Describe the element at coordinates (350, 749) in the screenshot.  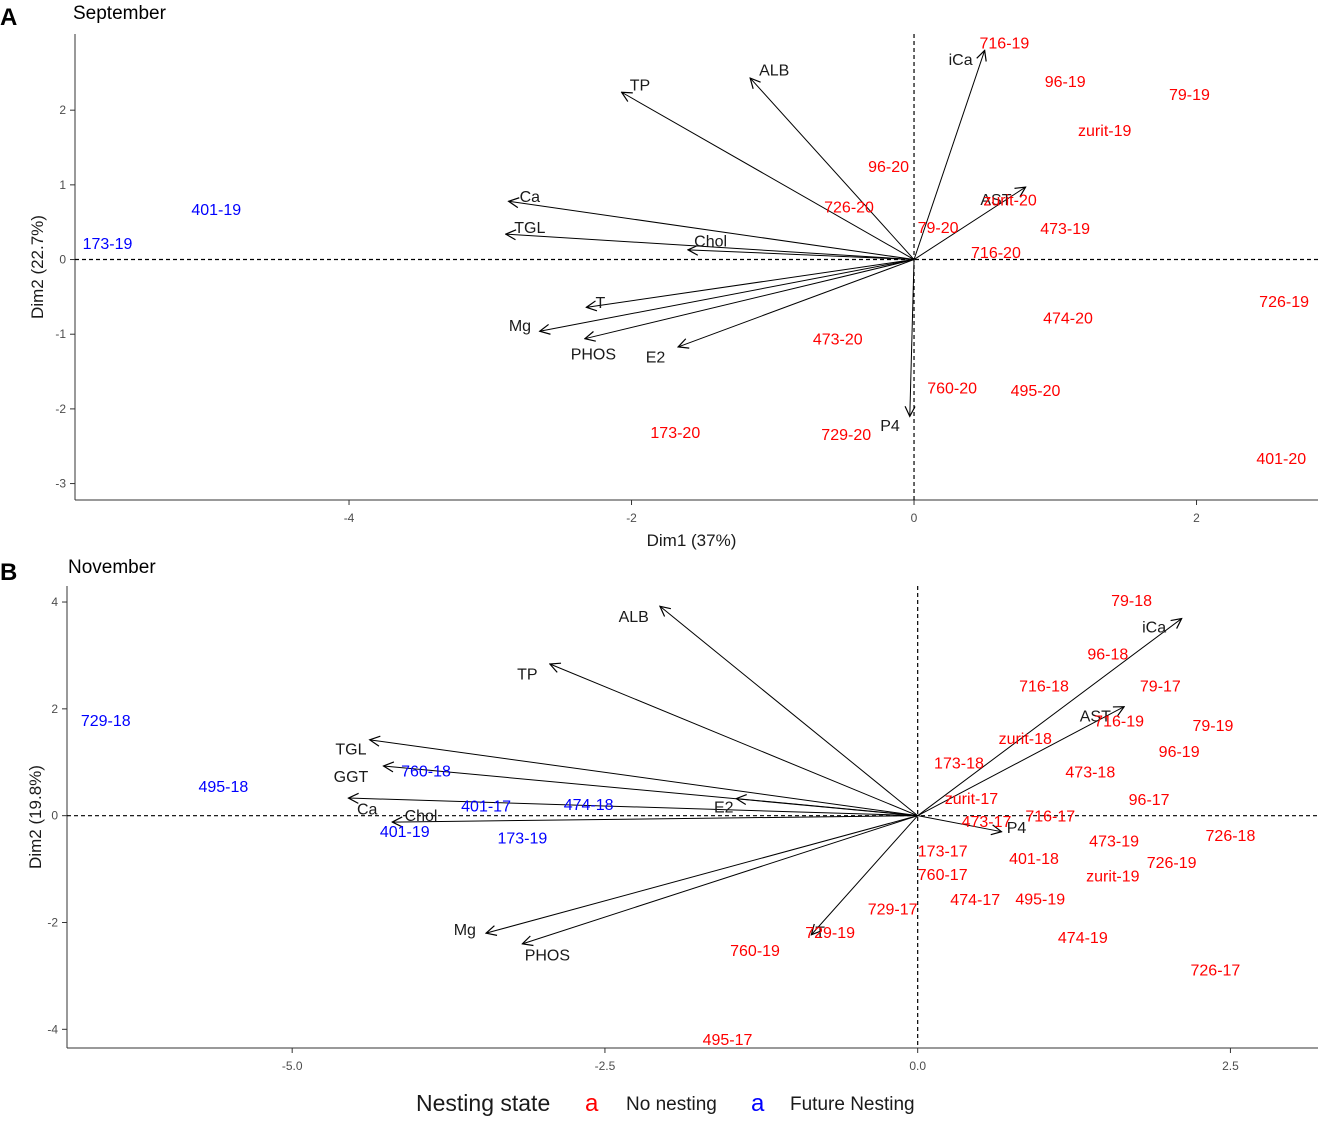
I see `panel-b-var-label-tgl: TGL` at that location.